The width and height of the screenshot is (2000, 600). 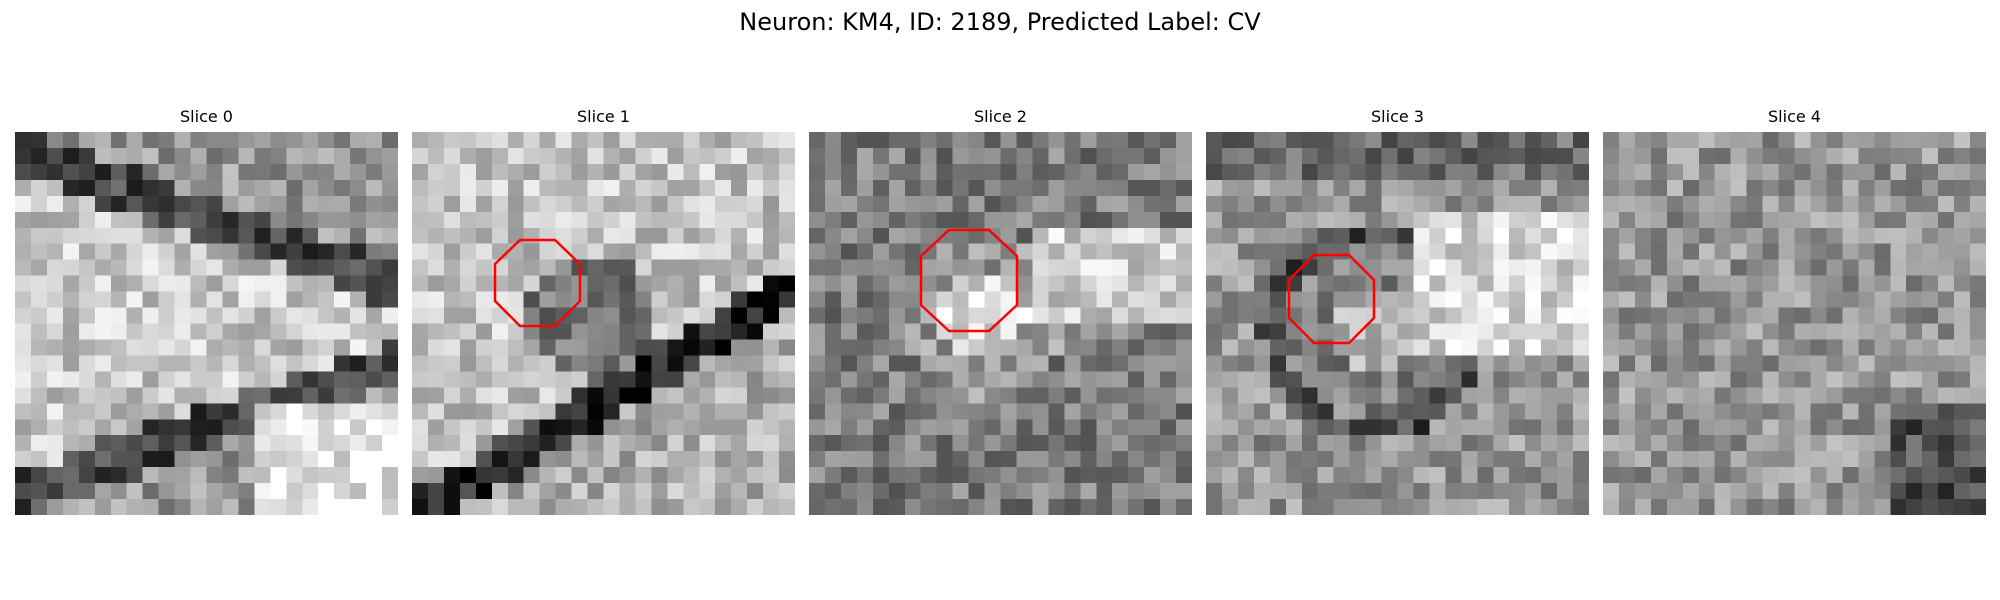 I want to click on slice-panel-0: Slice 0, so click(x=206, y=311).